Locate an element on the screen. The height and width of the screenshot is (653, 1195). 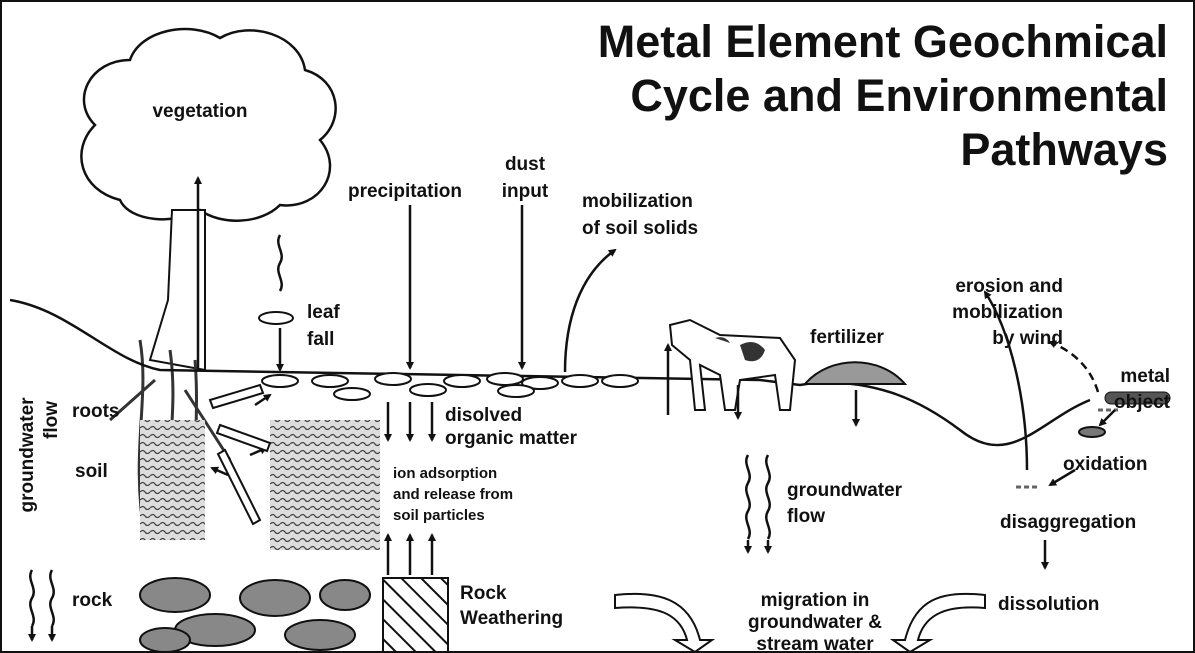
label: rock is located at coordinates (92, 600).